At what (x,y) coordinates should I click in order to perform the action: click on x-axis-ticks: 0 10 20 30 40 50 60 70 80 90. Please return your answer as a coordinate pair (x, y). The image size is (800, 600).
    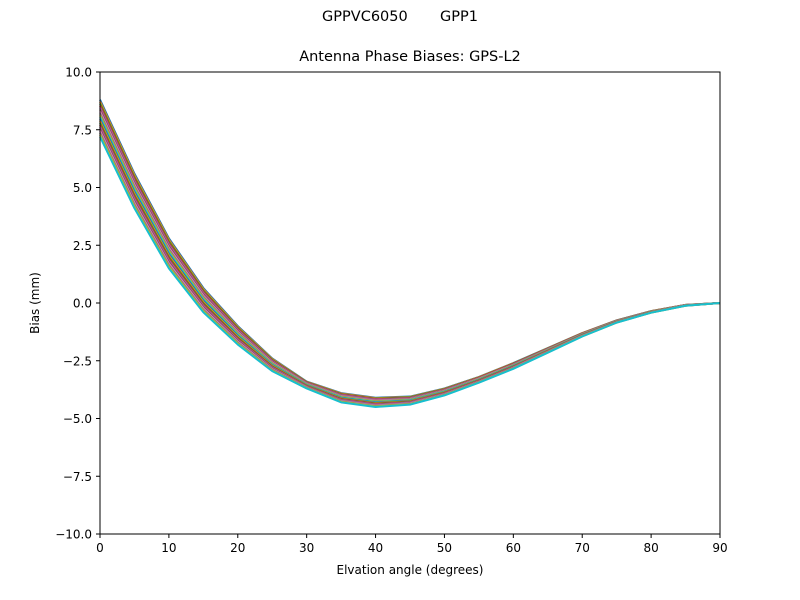
    Looking at the image, I should click on (412, 544).